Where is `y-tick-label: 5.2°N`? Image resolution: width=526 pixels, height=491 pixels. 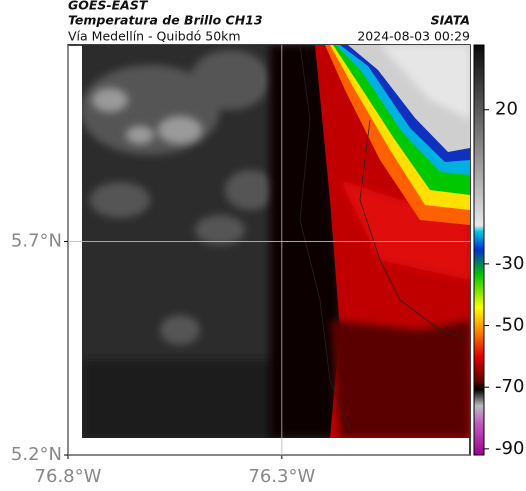
y-tick-label: 5.2°N is located at coordinates (36, 454).